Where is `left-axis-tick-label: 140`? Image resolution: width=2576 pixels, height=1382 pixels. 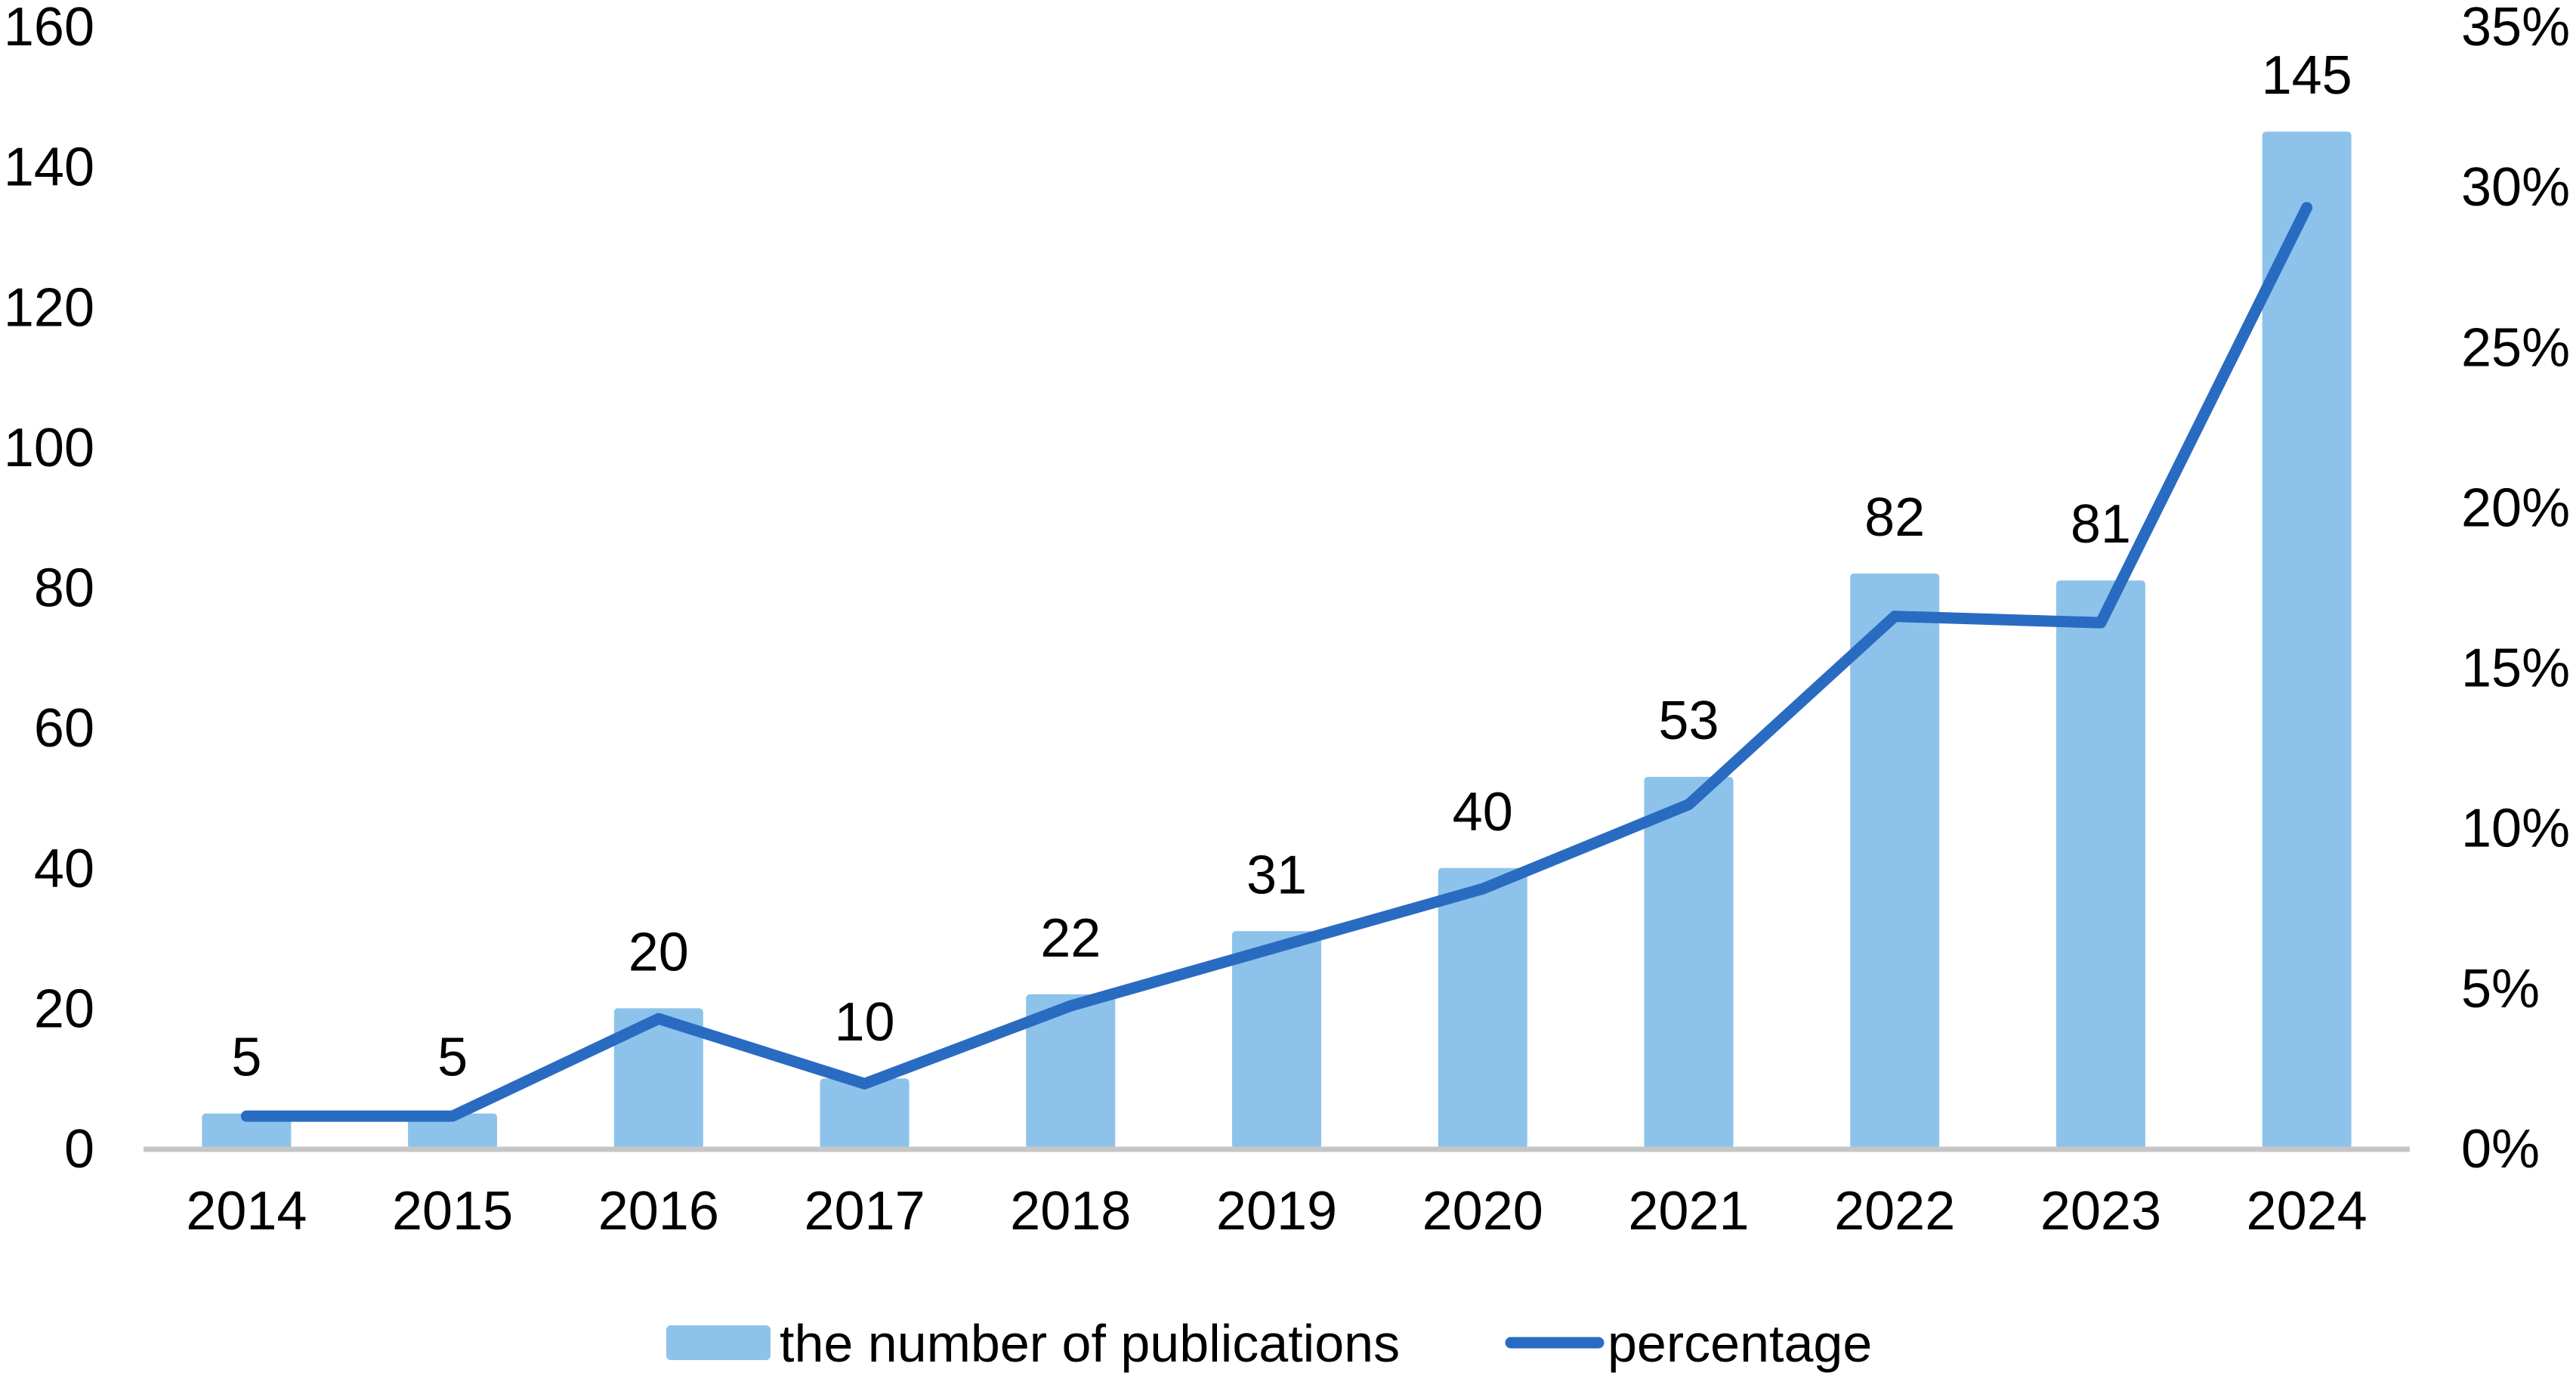 left-axis-tick-label: 140 is located at coordinates (49, 168).